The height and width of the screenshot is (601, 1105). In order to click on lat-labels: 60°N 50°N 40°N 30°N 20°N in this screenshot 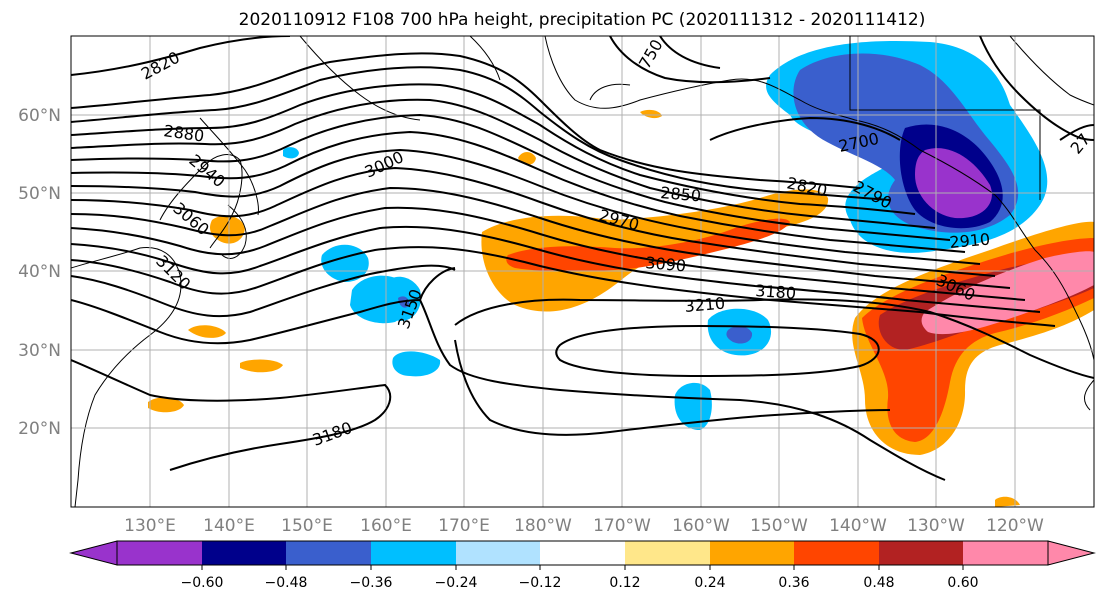, I will do `click(39, 272)`.